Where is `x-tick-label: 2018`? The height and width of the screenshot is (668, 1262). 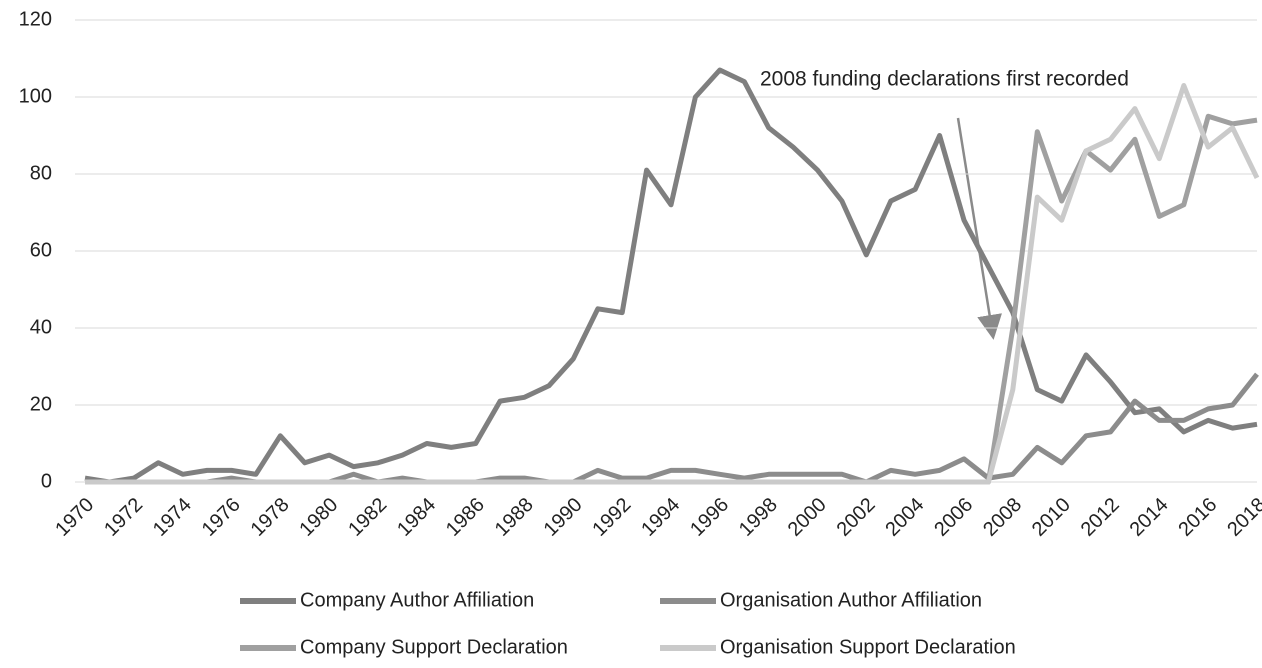 x-tick-label: 2018 is located at coordinates (1242, 517).